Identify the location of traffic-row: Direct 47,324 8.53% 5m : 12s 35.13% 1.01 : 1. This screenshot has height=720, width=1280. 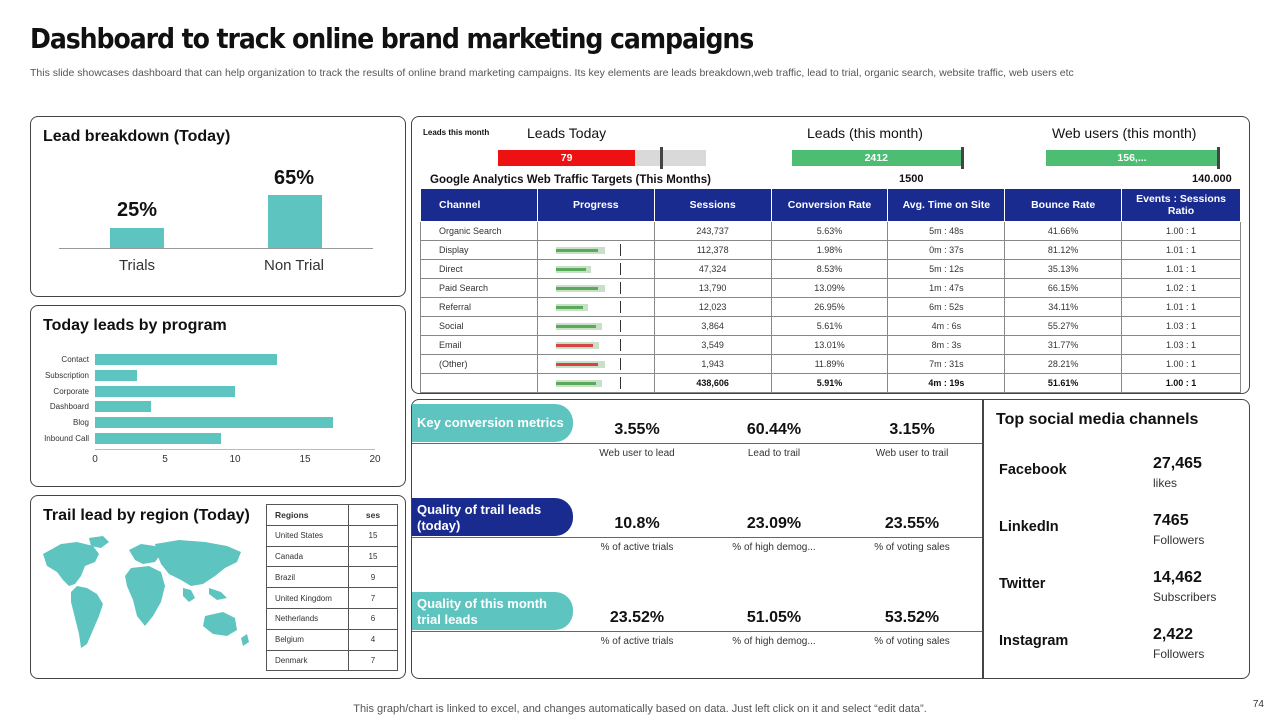
(830, 268).